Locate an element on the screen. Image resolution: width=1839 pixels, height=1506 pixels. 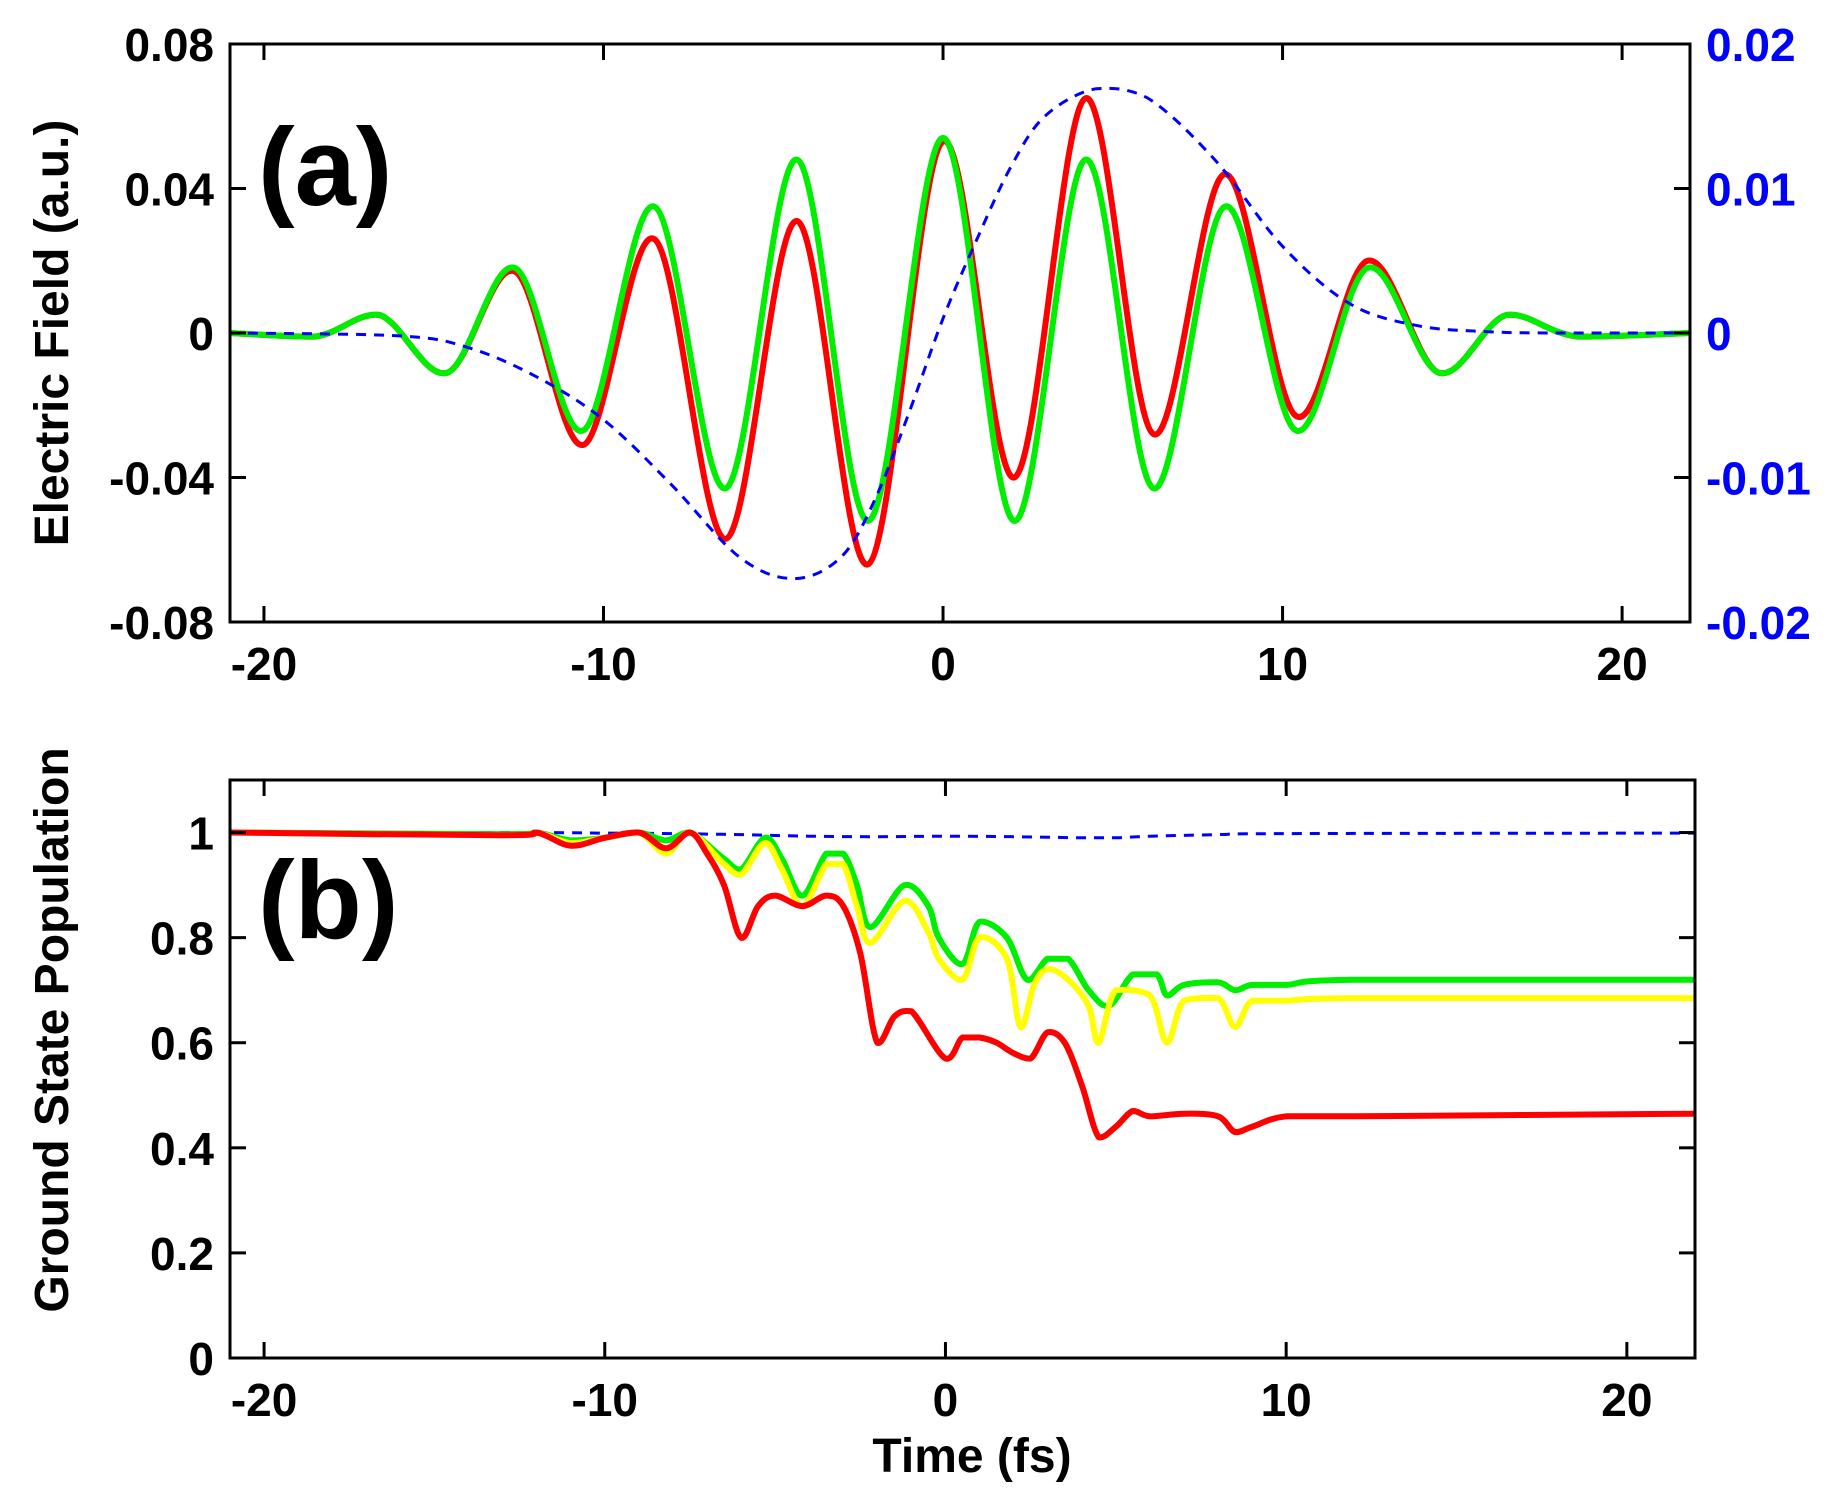
panel-b-y-tick-label: 0.4 is located at coordinates (182, 1149).